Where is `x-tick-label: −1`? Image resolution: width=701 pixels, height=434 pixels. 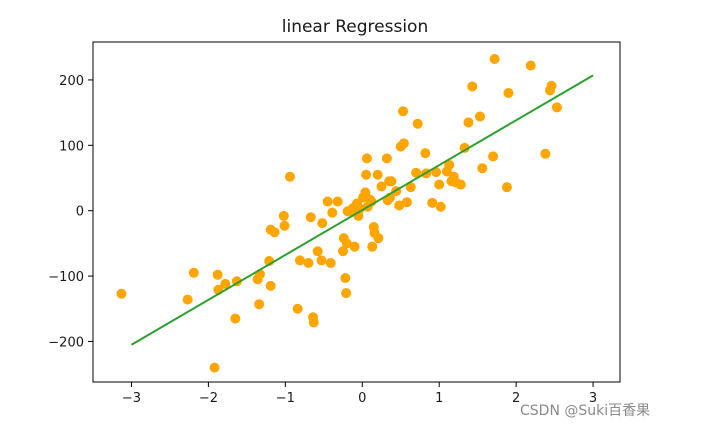
x-tick-label: −1 is located at coordinates (285, 398).